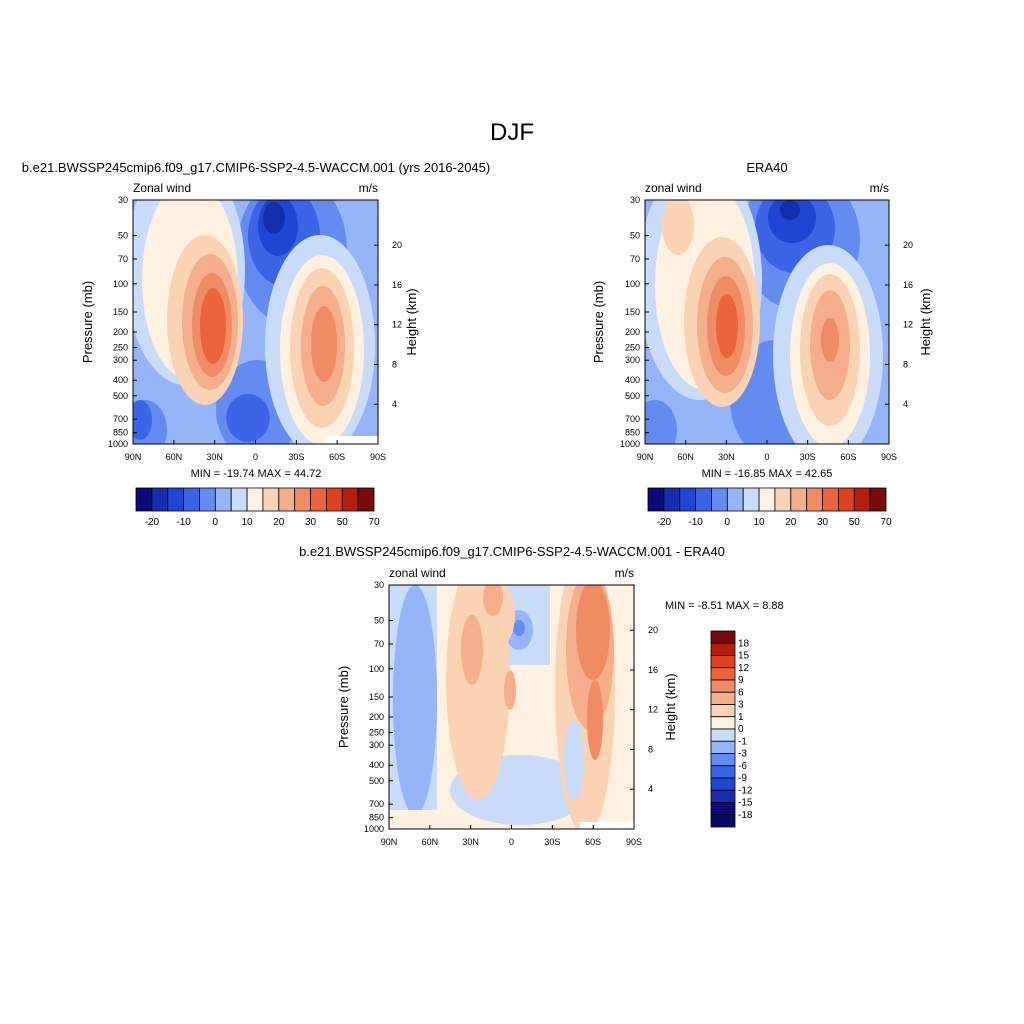  What do you see at coordinates (741, 680) in the screenshot?
I see `colorbar-label: 9` at bounding box center [741, 680].